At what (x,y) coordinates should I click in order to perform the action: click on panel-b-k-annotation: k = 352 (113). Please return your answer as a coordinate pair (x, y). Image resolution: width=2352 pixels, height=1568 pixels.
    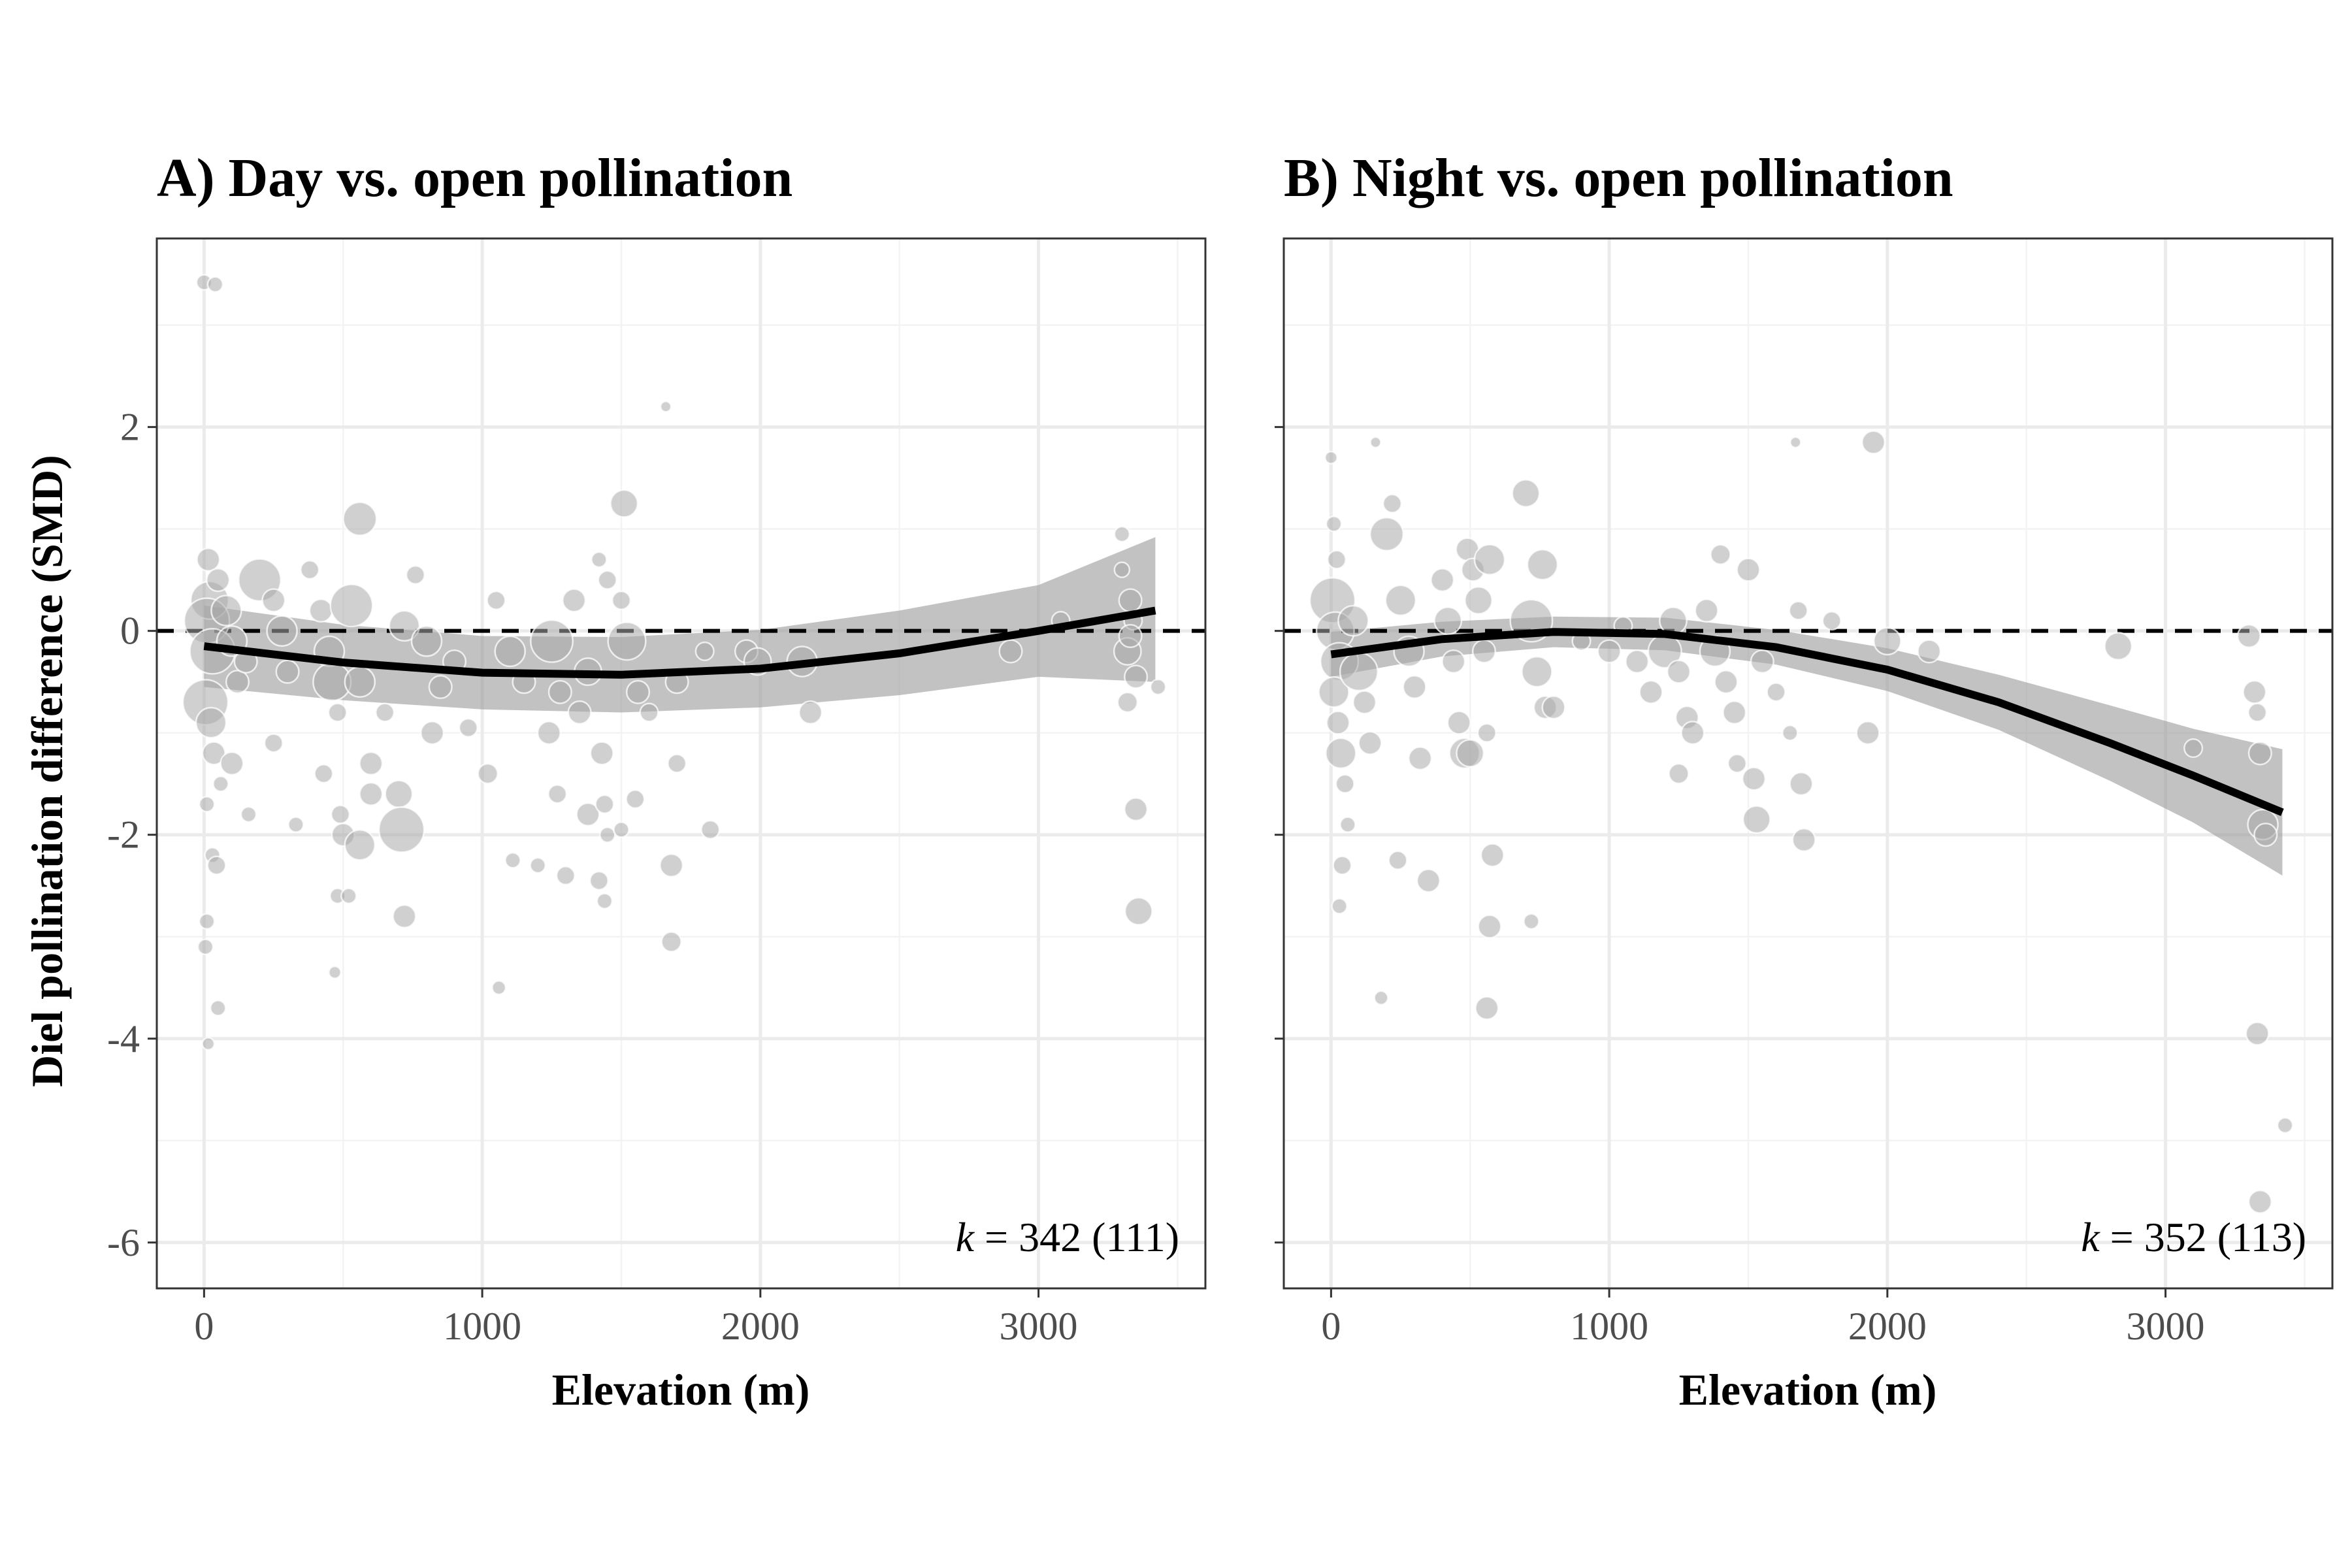
    Looking at the image, I should click on (2193, 1237).